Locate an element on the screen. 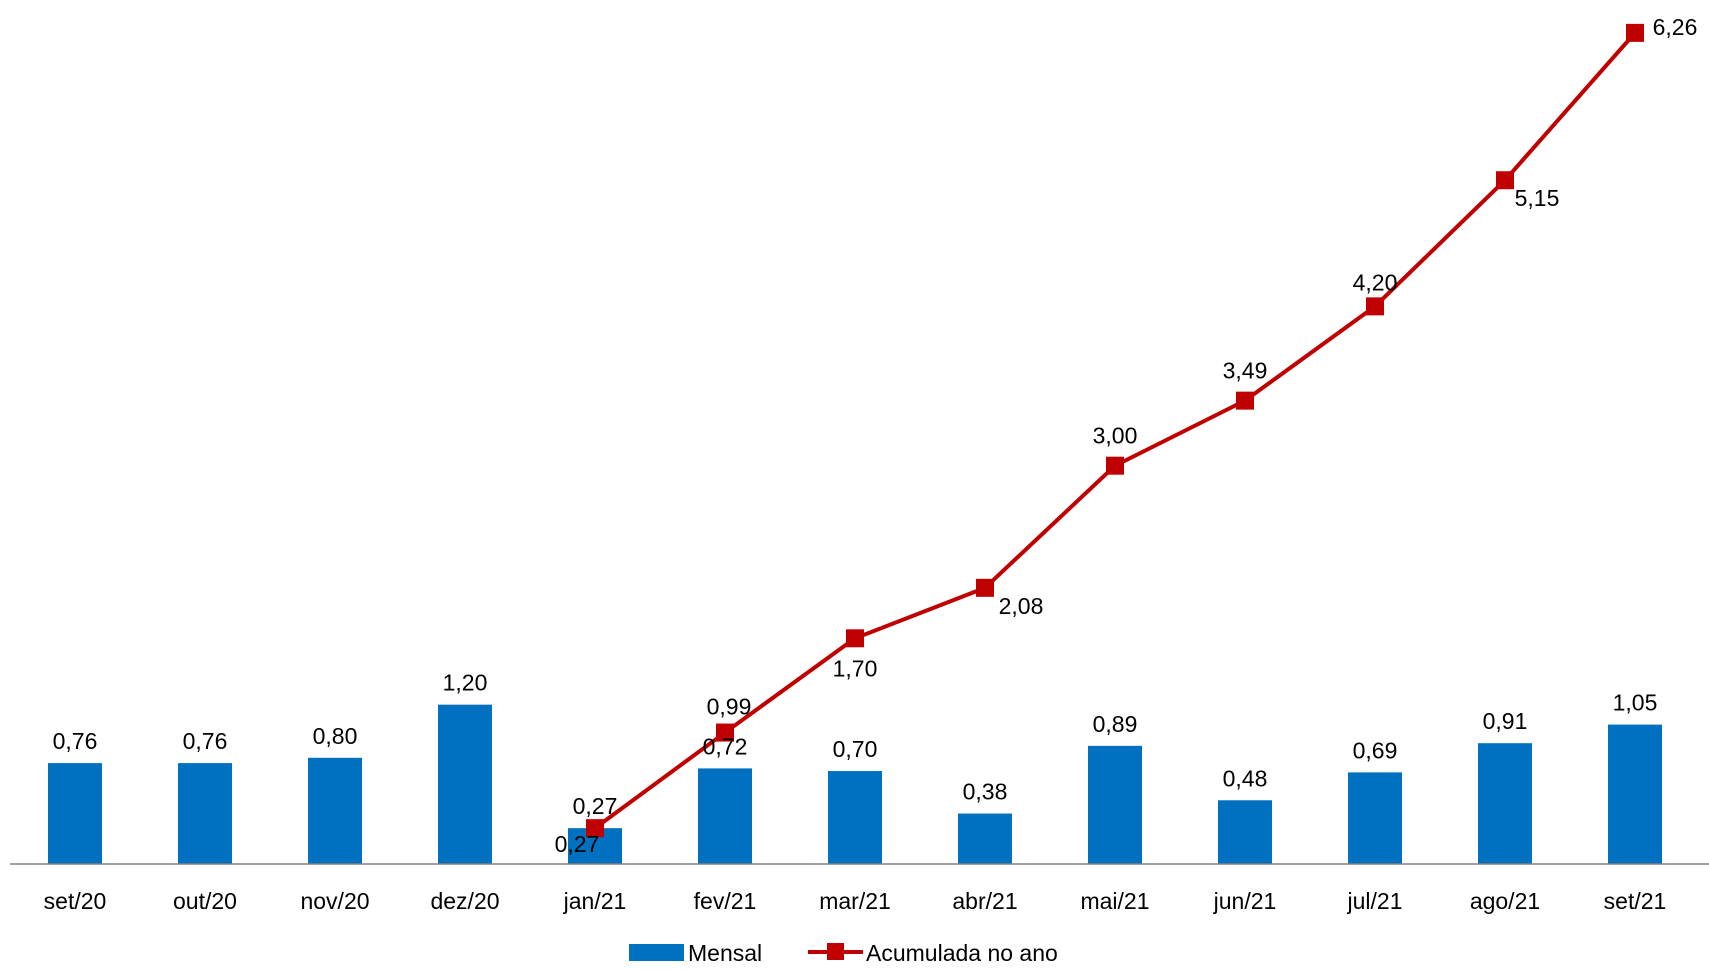 The image size is (1709, 970). bar-value-label: 0,91 is located at coordinates (1505, 721).